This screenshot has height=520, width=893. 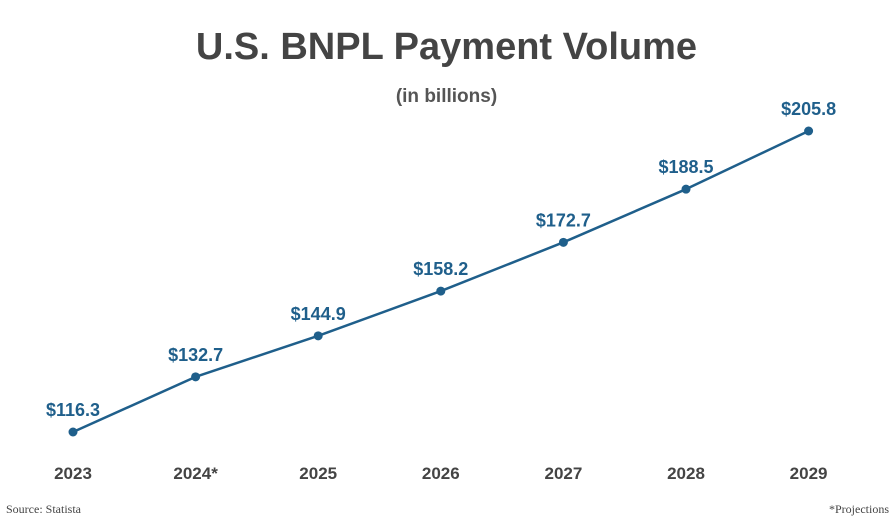 I want to click on chart-subtitle: (in billions), so click(x=446, y=96).